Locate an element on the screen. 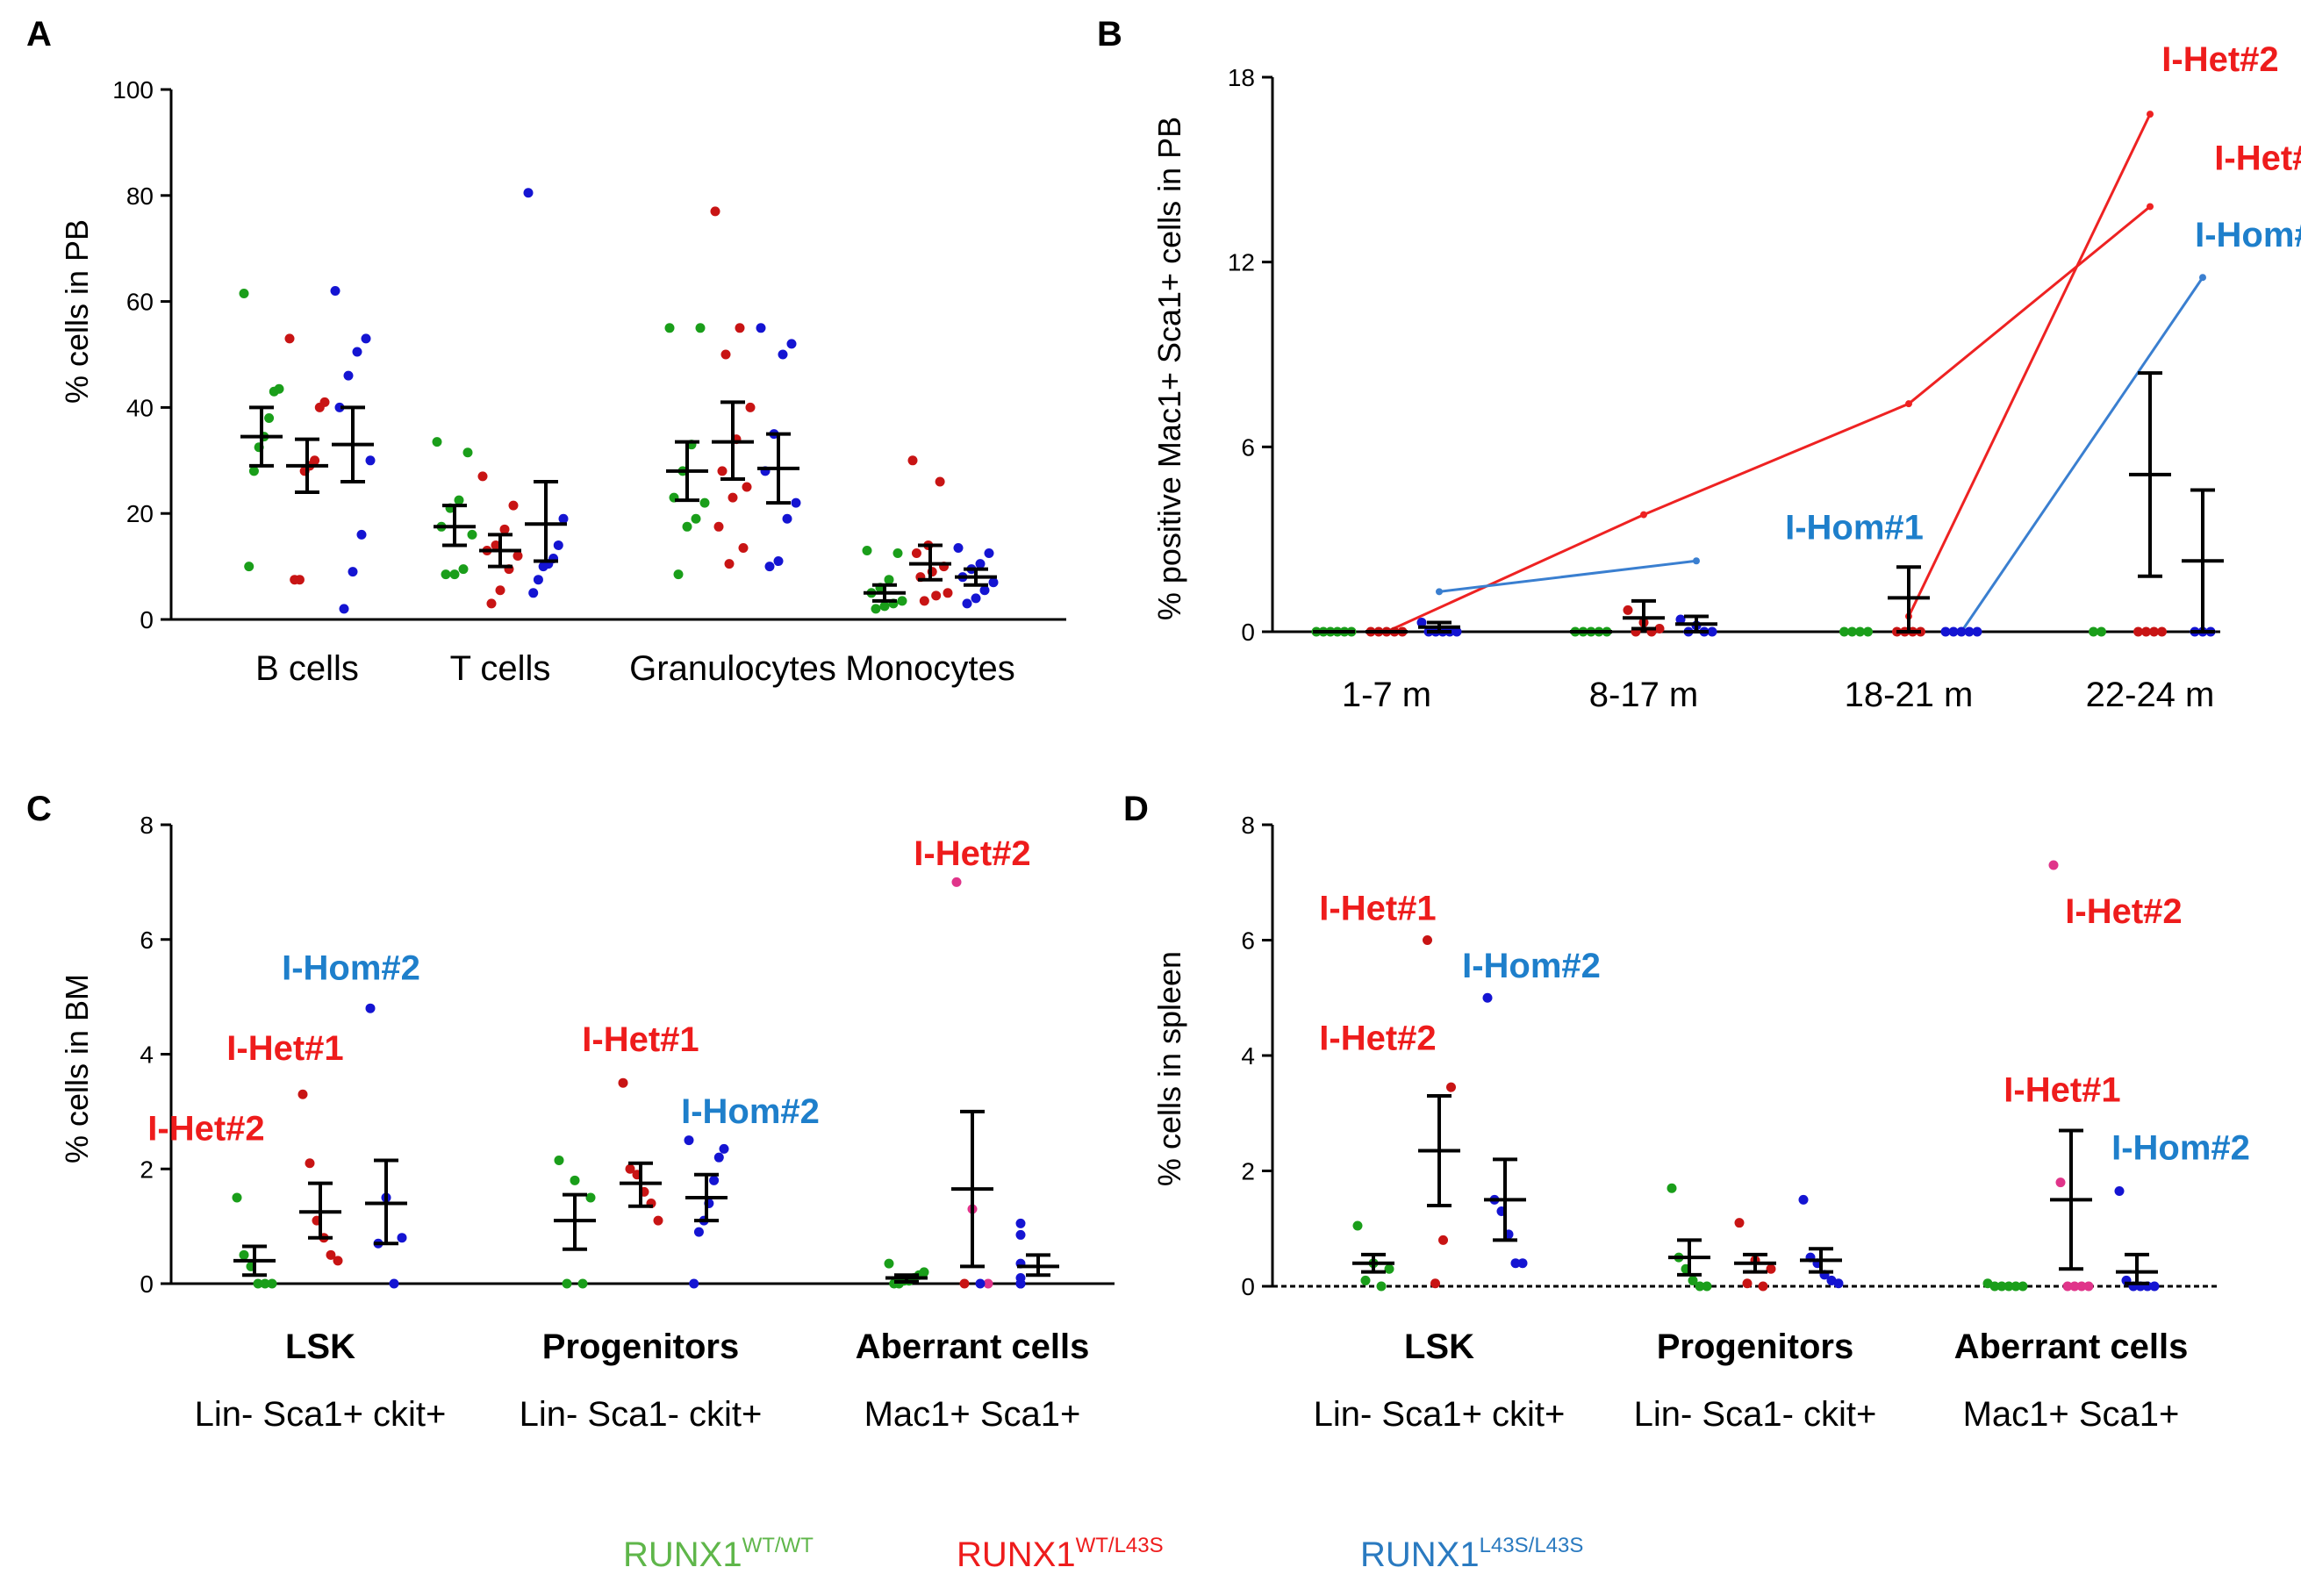 The height and width of the screenshot is (1596, 2301). category-label: LSK is located at coordinates (1439, 1347).